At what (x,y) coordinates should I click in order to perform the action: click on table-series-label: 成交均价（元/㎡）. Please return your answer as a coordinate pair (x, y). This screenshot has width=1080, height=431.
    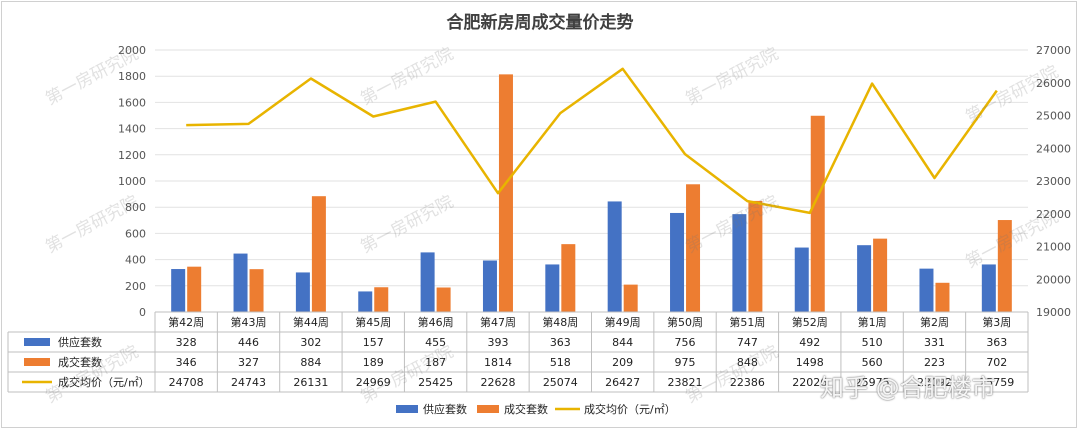
    Looking at the image, I should click on (104, 382).